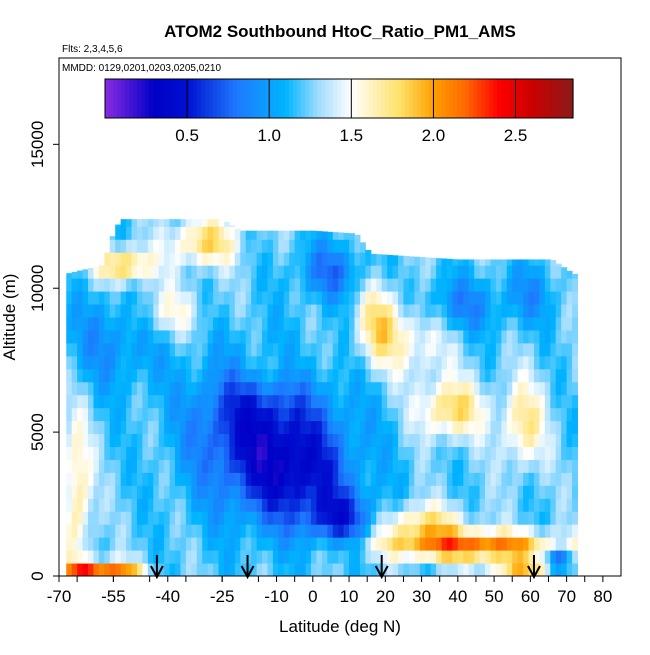  I want to click on dates-subtitle: MMDD: 0129,0201,0203,0205,0210, so click(141, 68).